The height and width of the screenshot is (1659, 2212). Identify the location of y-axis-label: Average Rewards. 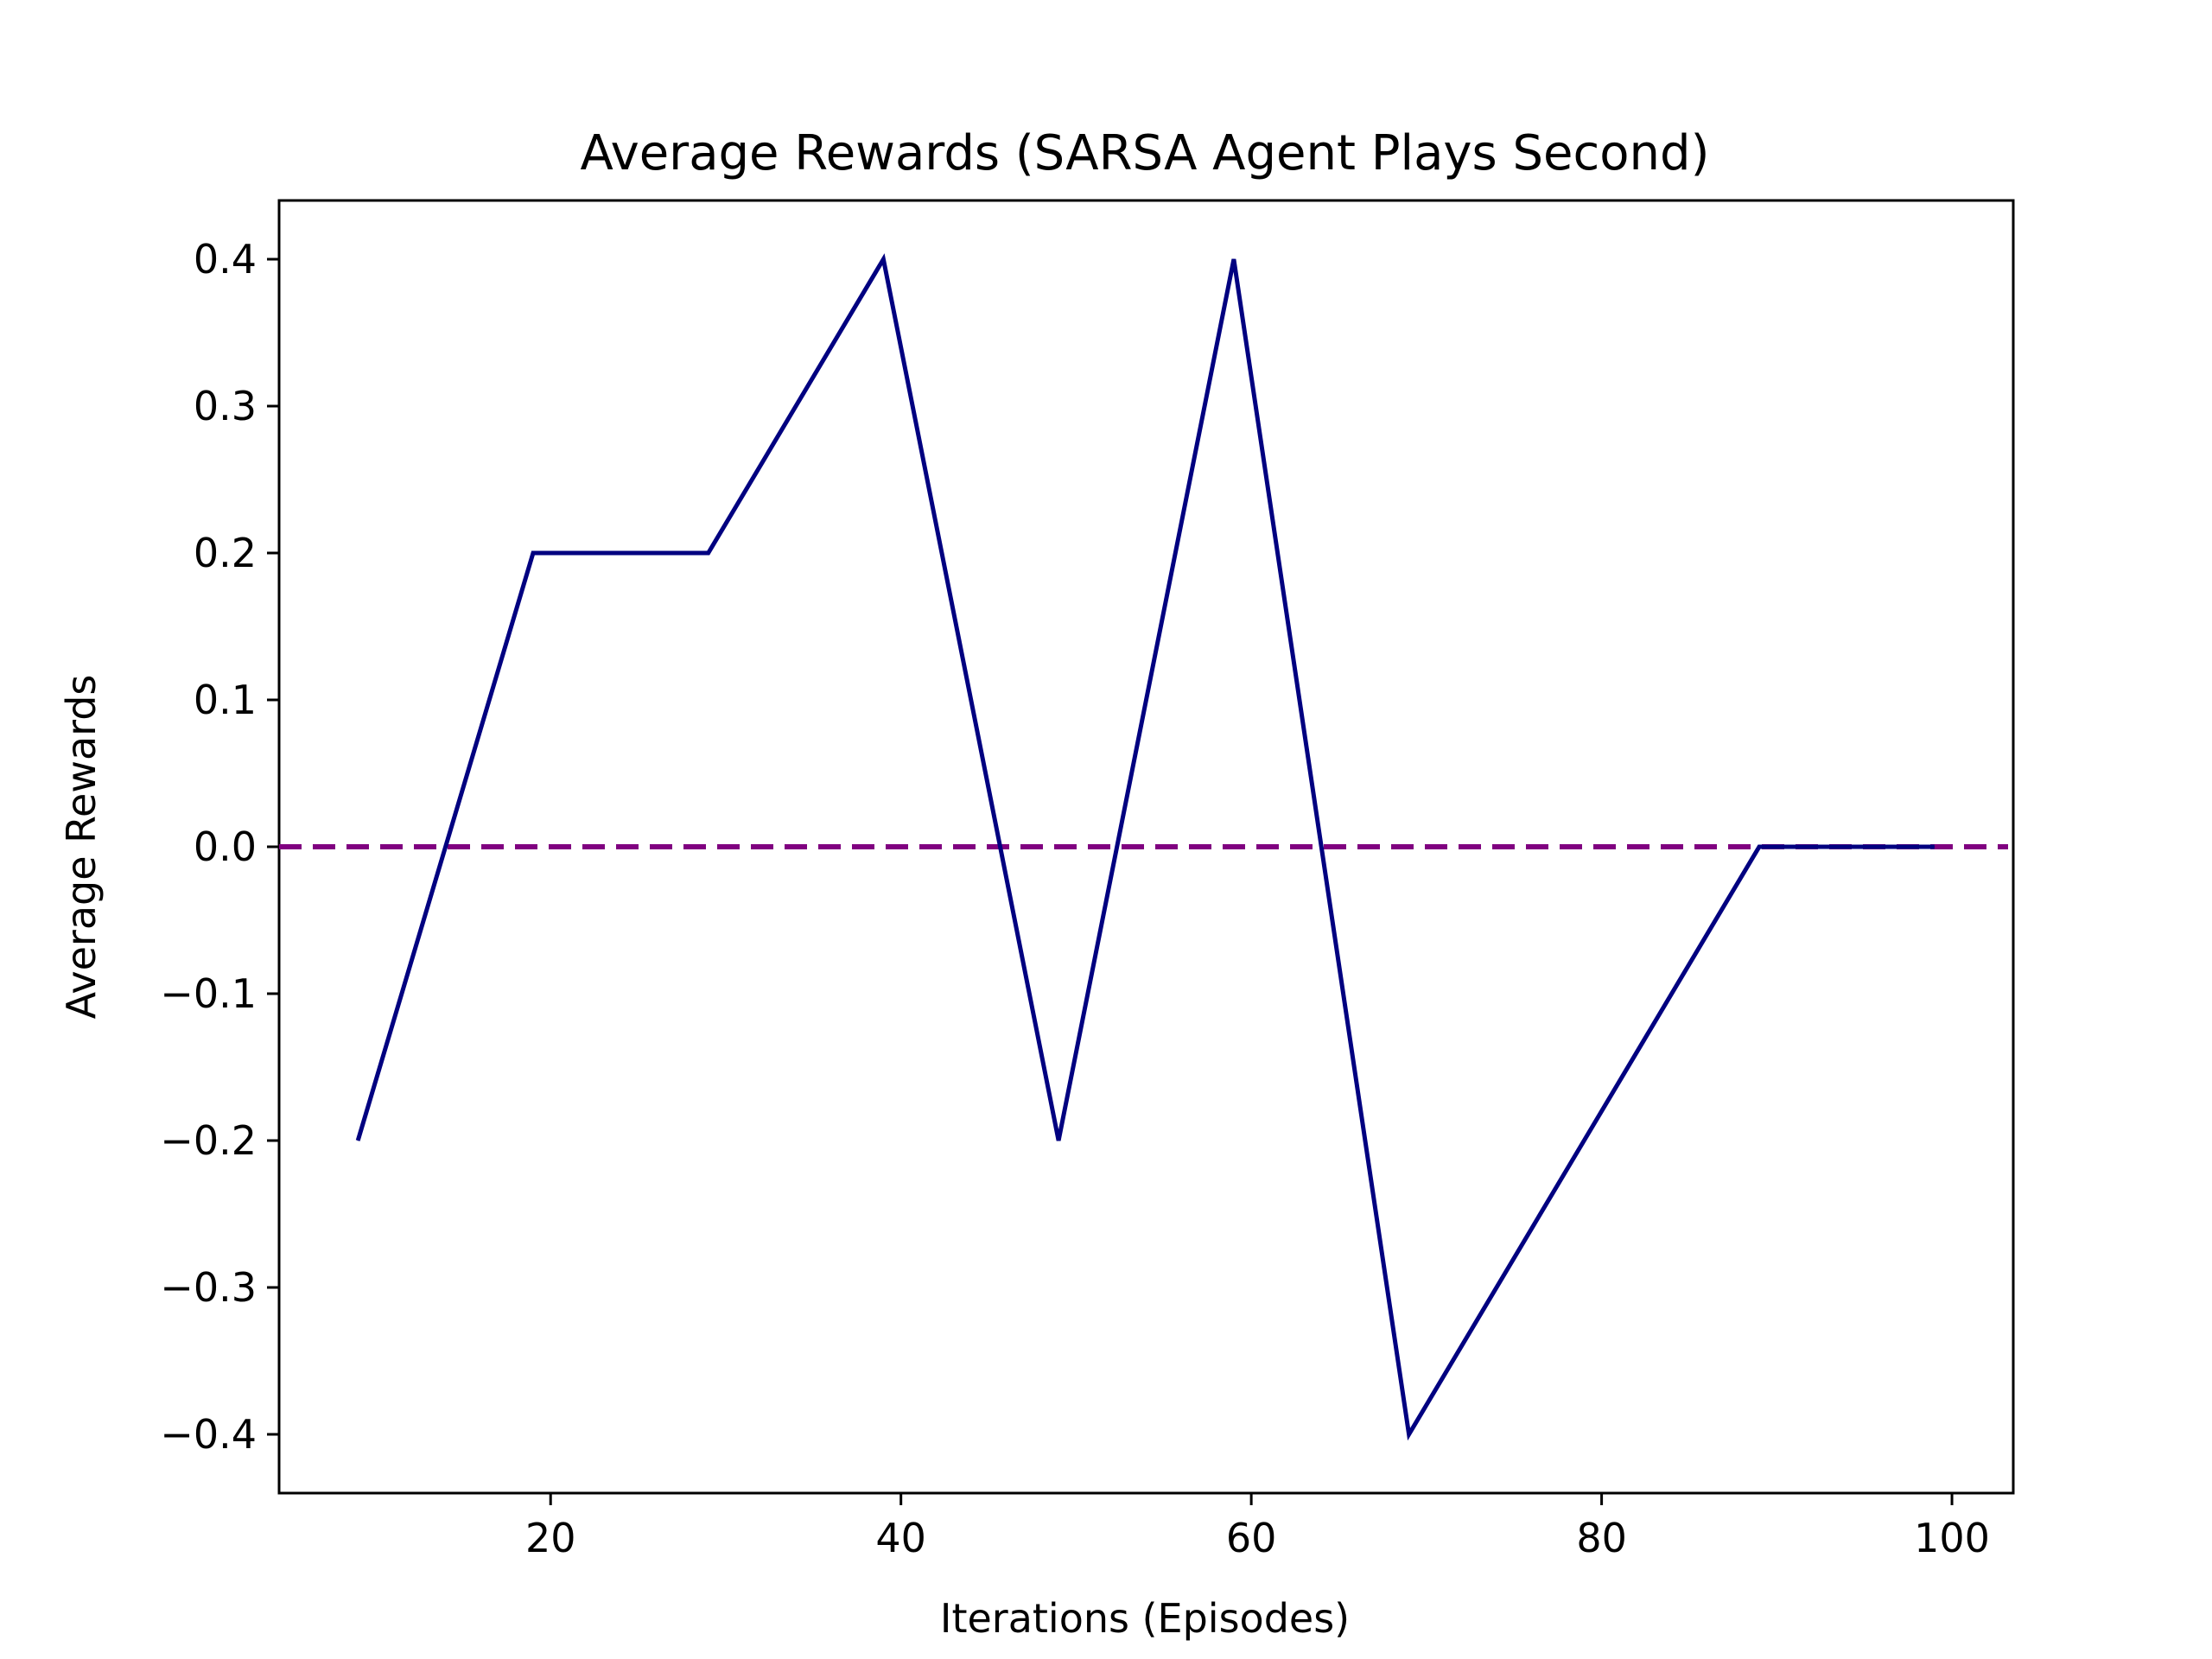
(81, 847).